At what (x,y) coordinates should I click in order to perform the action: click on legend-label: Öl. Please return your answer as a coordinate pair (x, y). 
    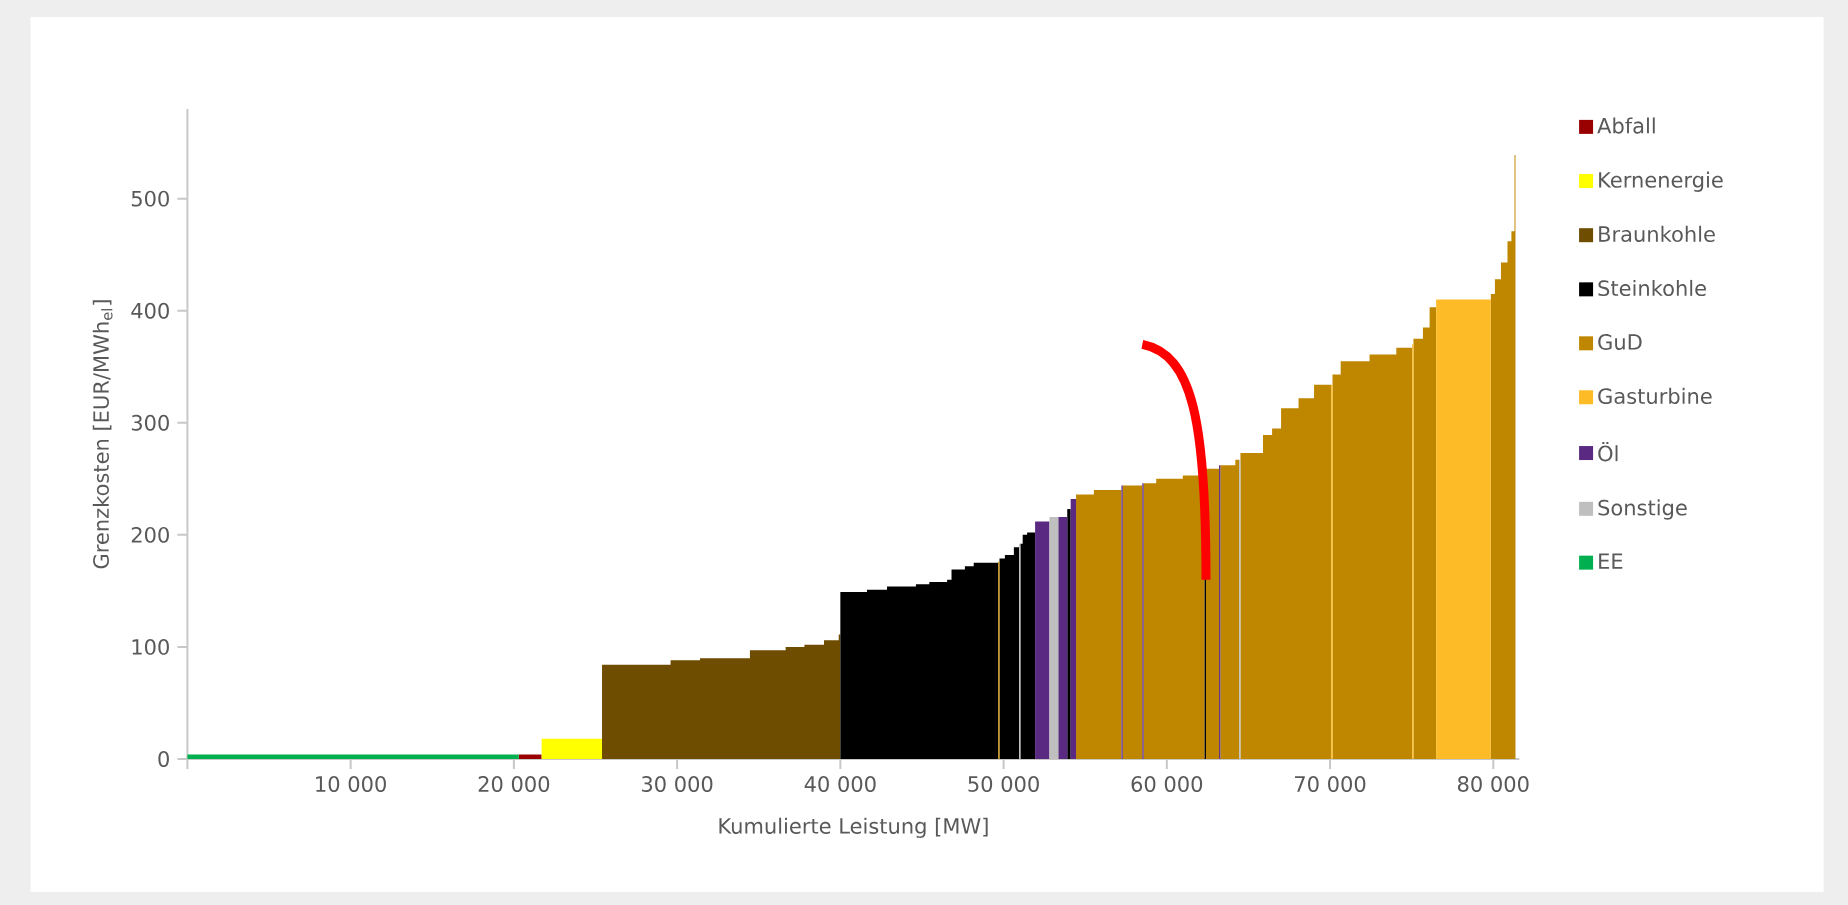
    Looking at the image, I should click on (1608, 451).